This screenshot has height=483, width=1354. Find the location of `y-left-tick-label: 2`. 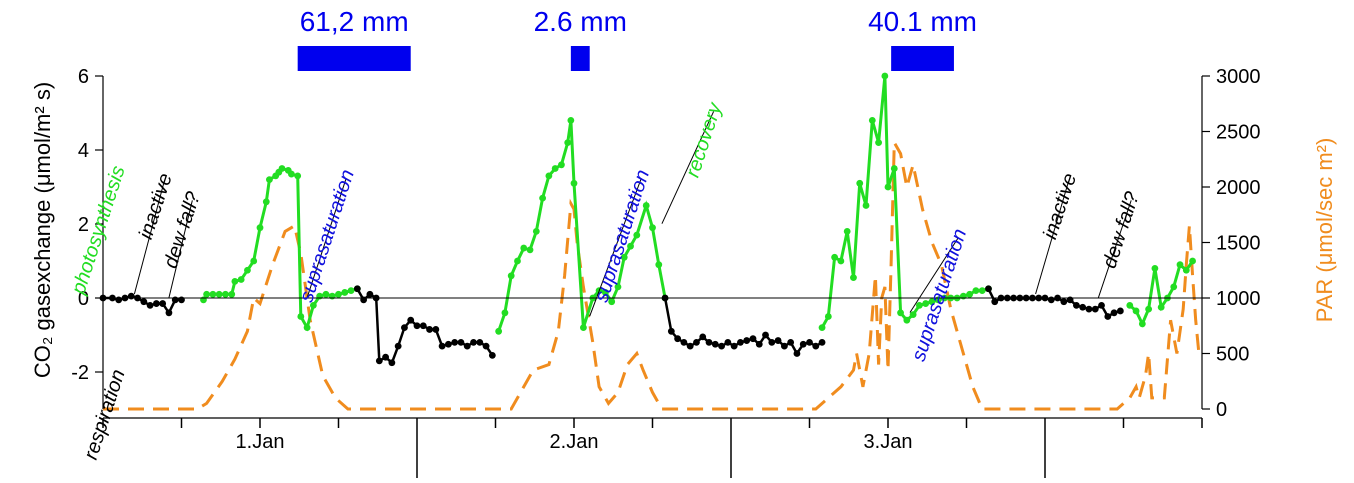

y-left-tick-label: 2 is located at coordinates (83, 225).